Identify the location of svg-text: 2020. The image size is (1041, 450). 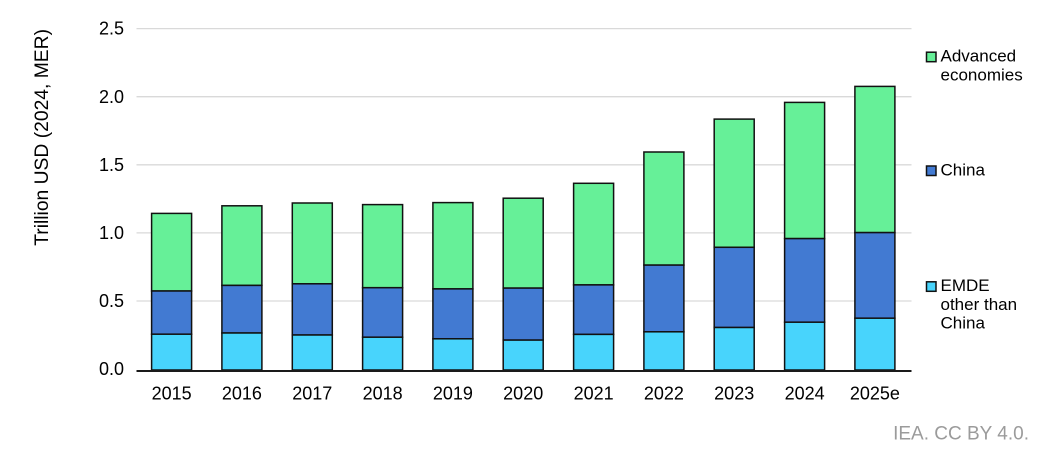
(523, 393).